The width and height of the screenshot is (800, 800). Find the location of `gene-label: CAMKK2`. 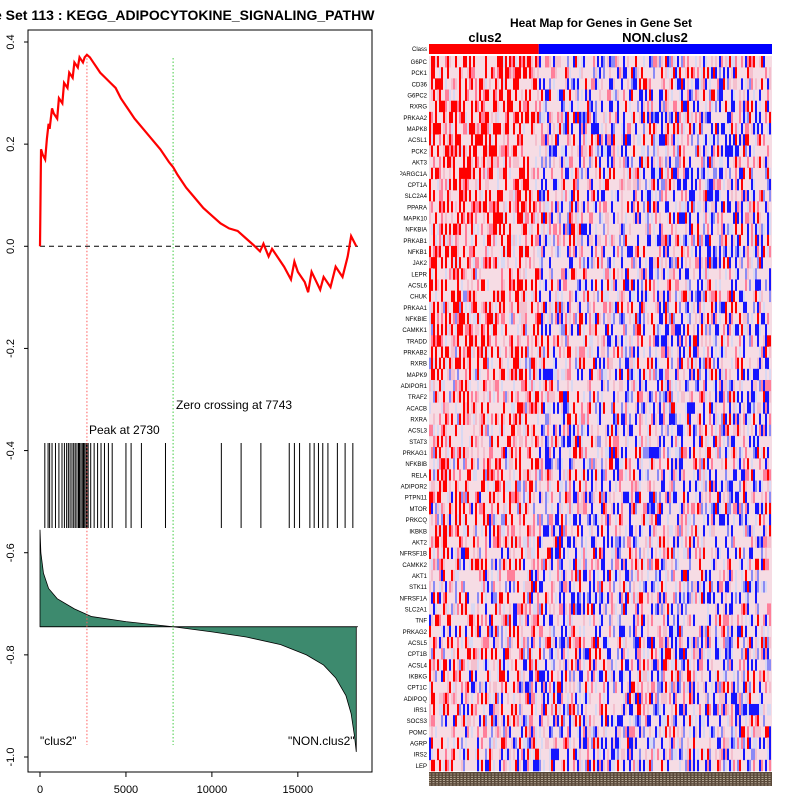

gene-label: CAMKK2 is located at coordinates (414, 566).